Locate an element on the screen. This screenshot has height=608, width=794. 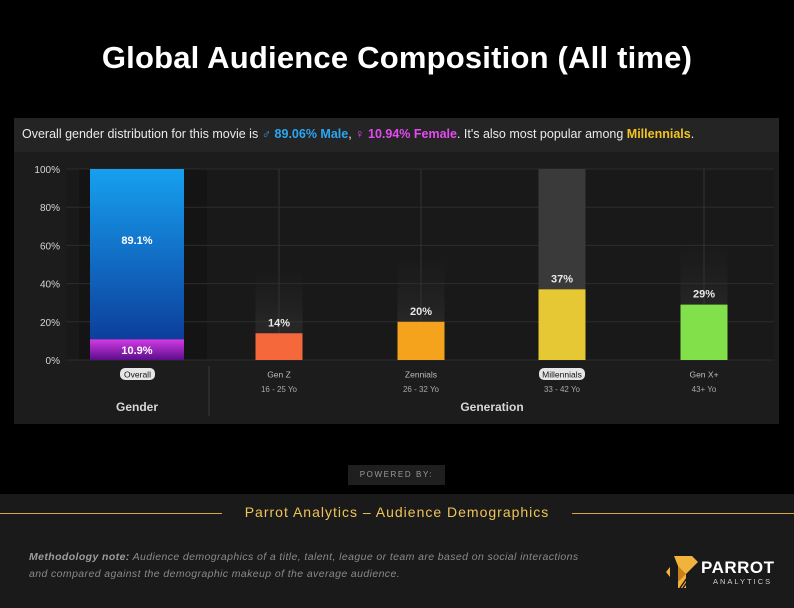
footer-rule-right is located at coordinates (683, 513).